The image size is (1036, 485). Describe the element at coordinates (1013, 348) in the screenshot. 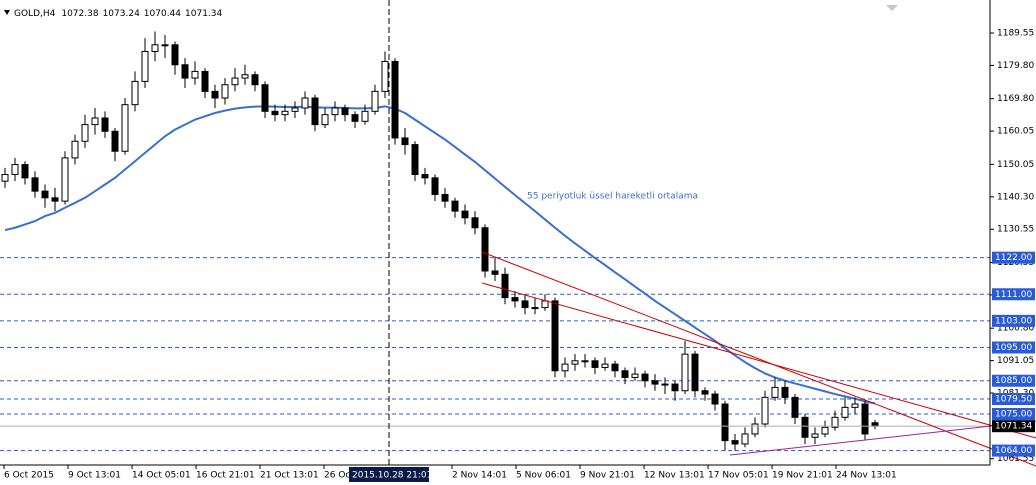

I see `level-label: 1095.00` at that location.